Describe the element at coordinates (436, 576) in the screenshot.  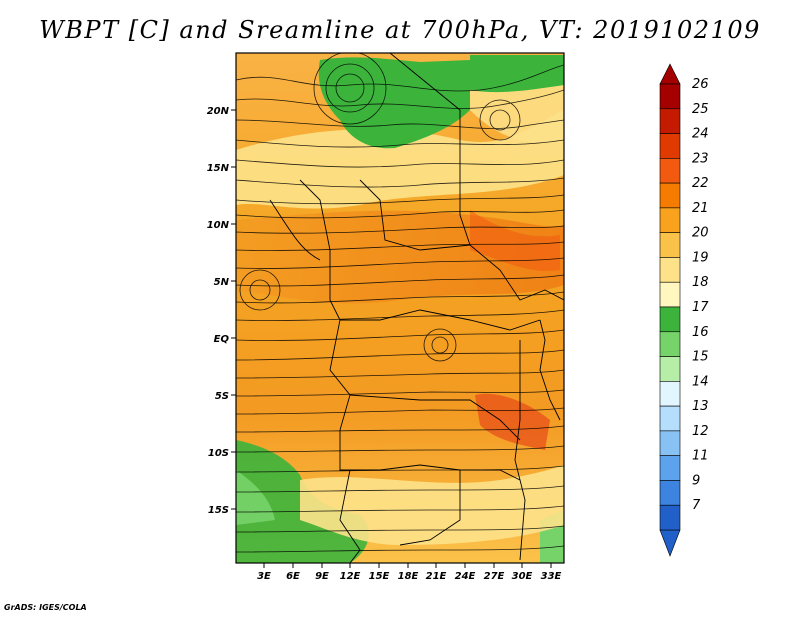
I see `lon-label: 21E` at that location.